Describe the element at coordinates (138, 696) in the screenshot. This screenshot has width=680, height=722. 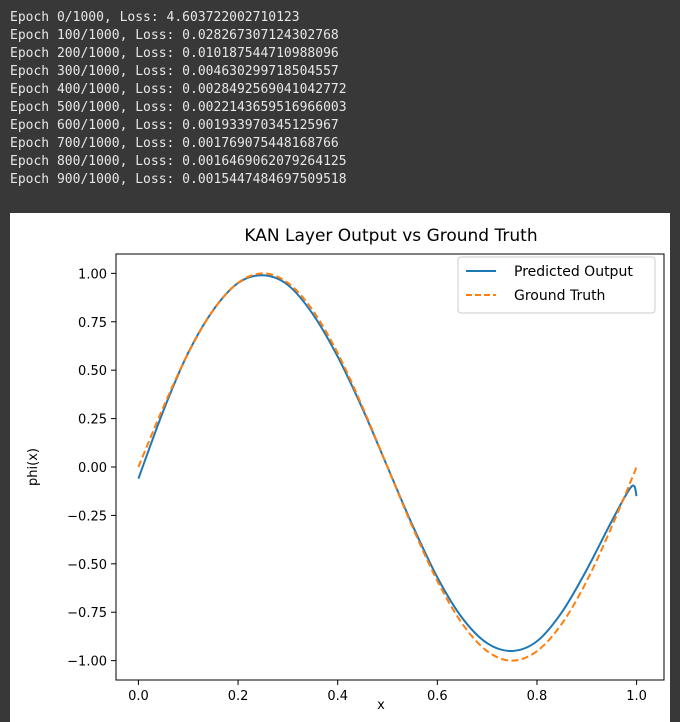
I see `x-tick-label: 0.0` at that location.